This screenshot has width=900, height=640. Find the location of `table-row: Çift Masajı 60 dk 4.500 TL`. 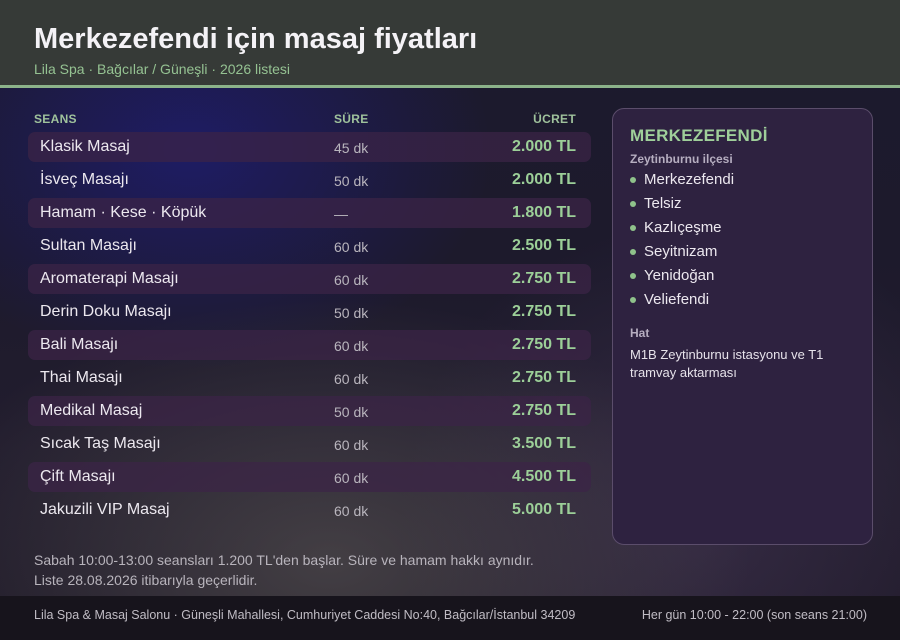

table-row: Çift Masajı 60 dk 4.500 TL is located at coordinates (309, 477).